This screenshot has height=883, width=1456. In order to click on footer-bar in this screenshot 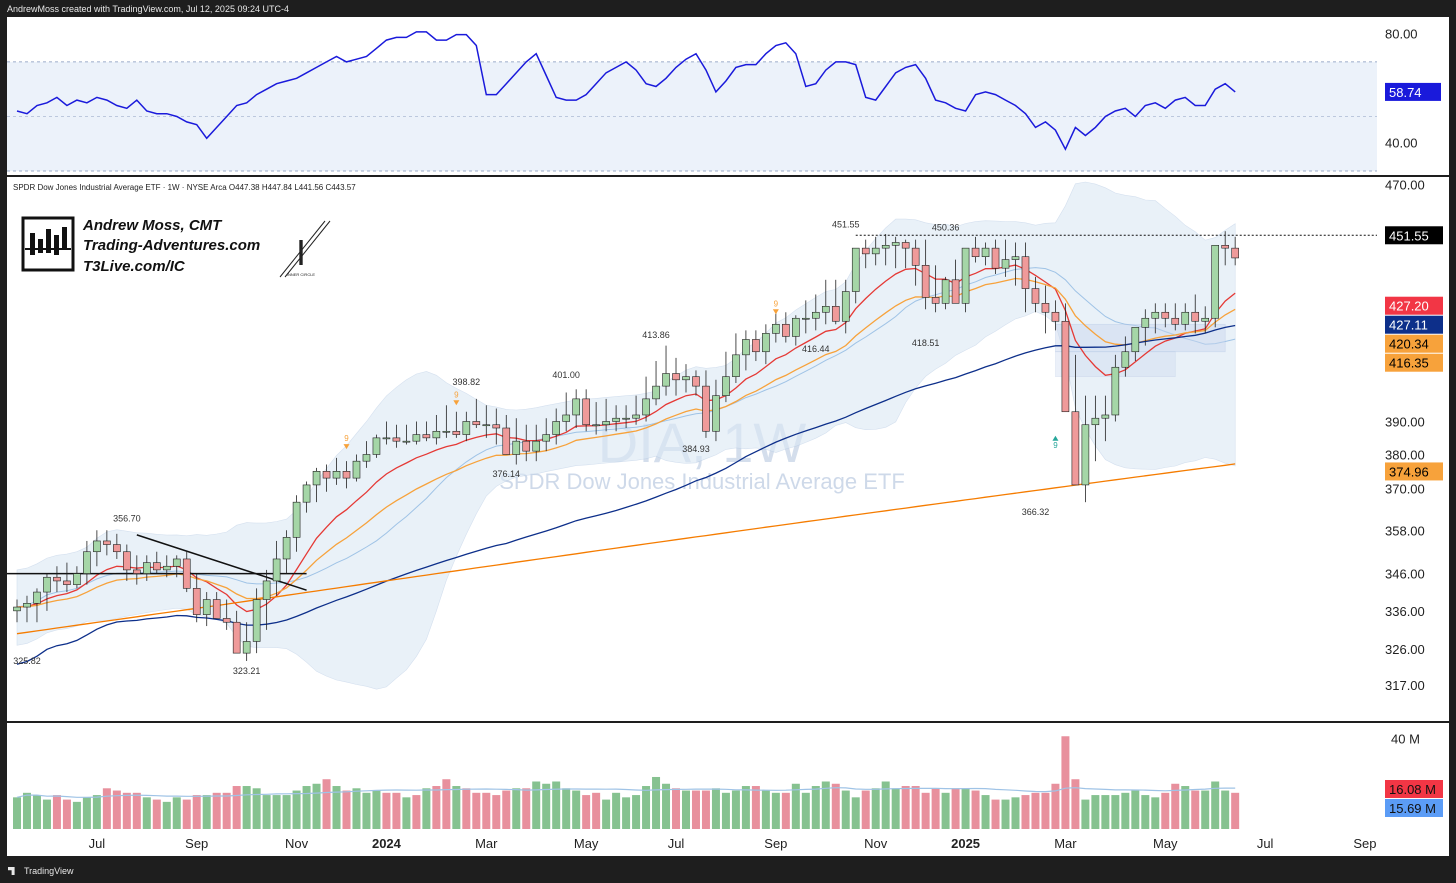, I will do `click(728, 872)`.